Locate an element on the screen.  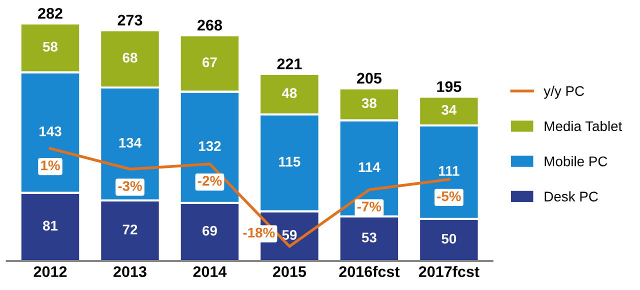
total-label: 205 is located at coordinates (369, 78).